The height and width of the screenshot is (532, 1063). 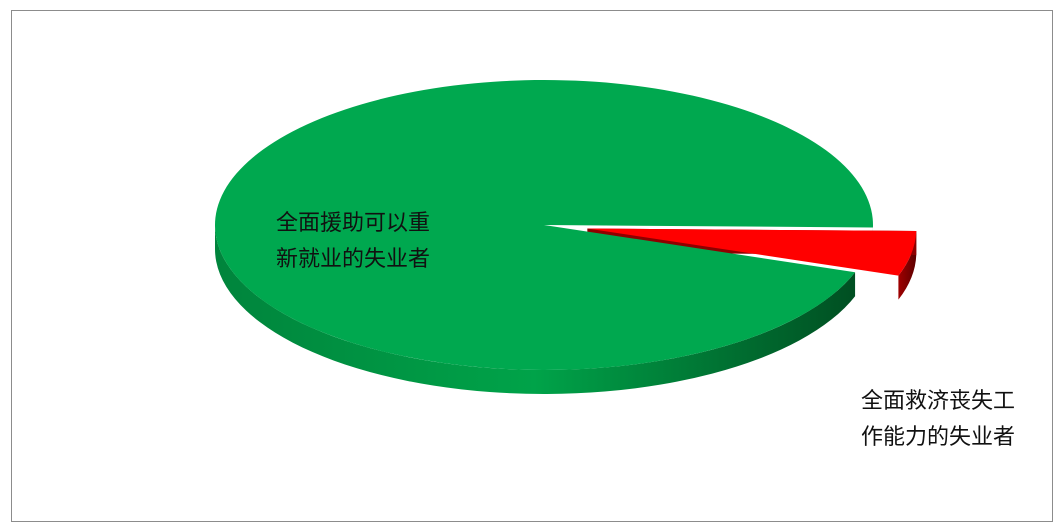 What do you see at coordinates (938, 420) in the screenshot?
I see `slice-label-disabled: 全面救济丧失工 作能力的失业者` at bounding box center [938, 420].